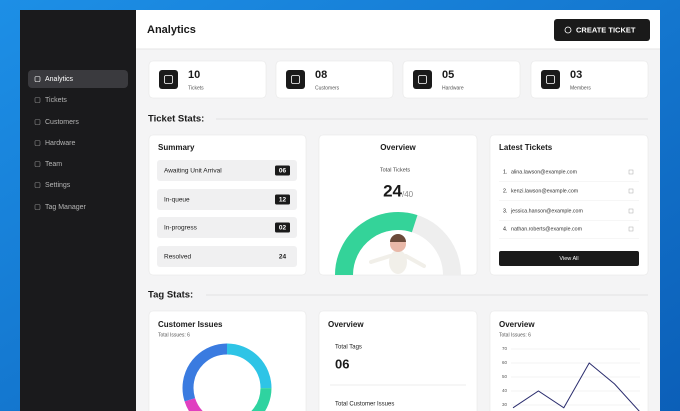 Image resolution: width=680 pixels, height=411 pixels. I want to click on stat-label: Customers, so click(327, 88).